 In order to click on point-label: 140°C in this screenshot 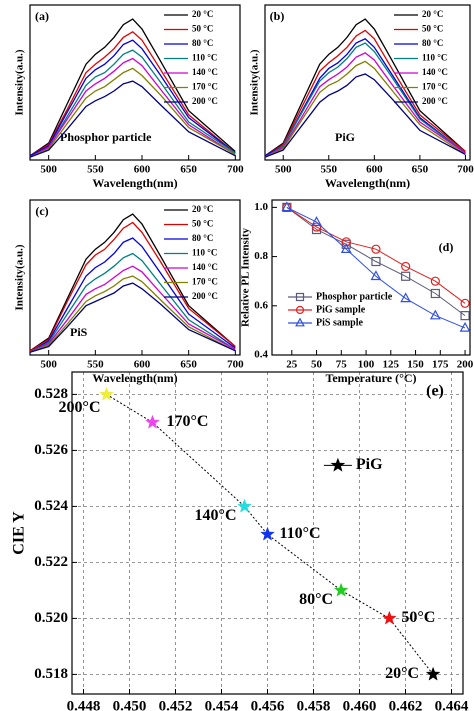, I will do `click(216, 515)`.